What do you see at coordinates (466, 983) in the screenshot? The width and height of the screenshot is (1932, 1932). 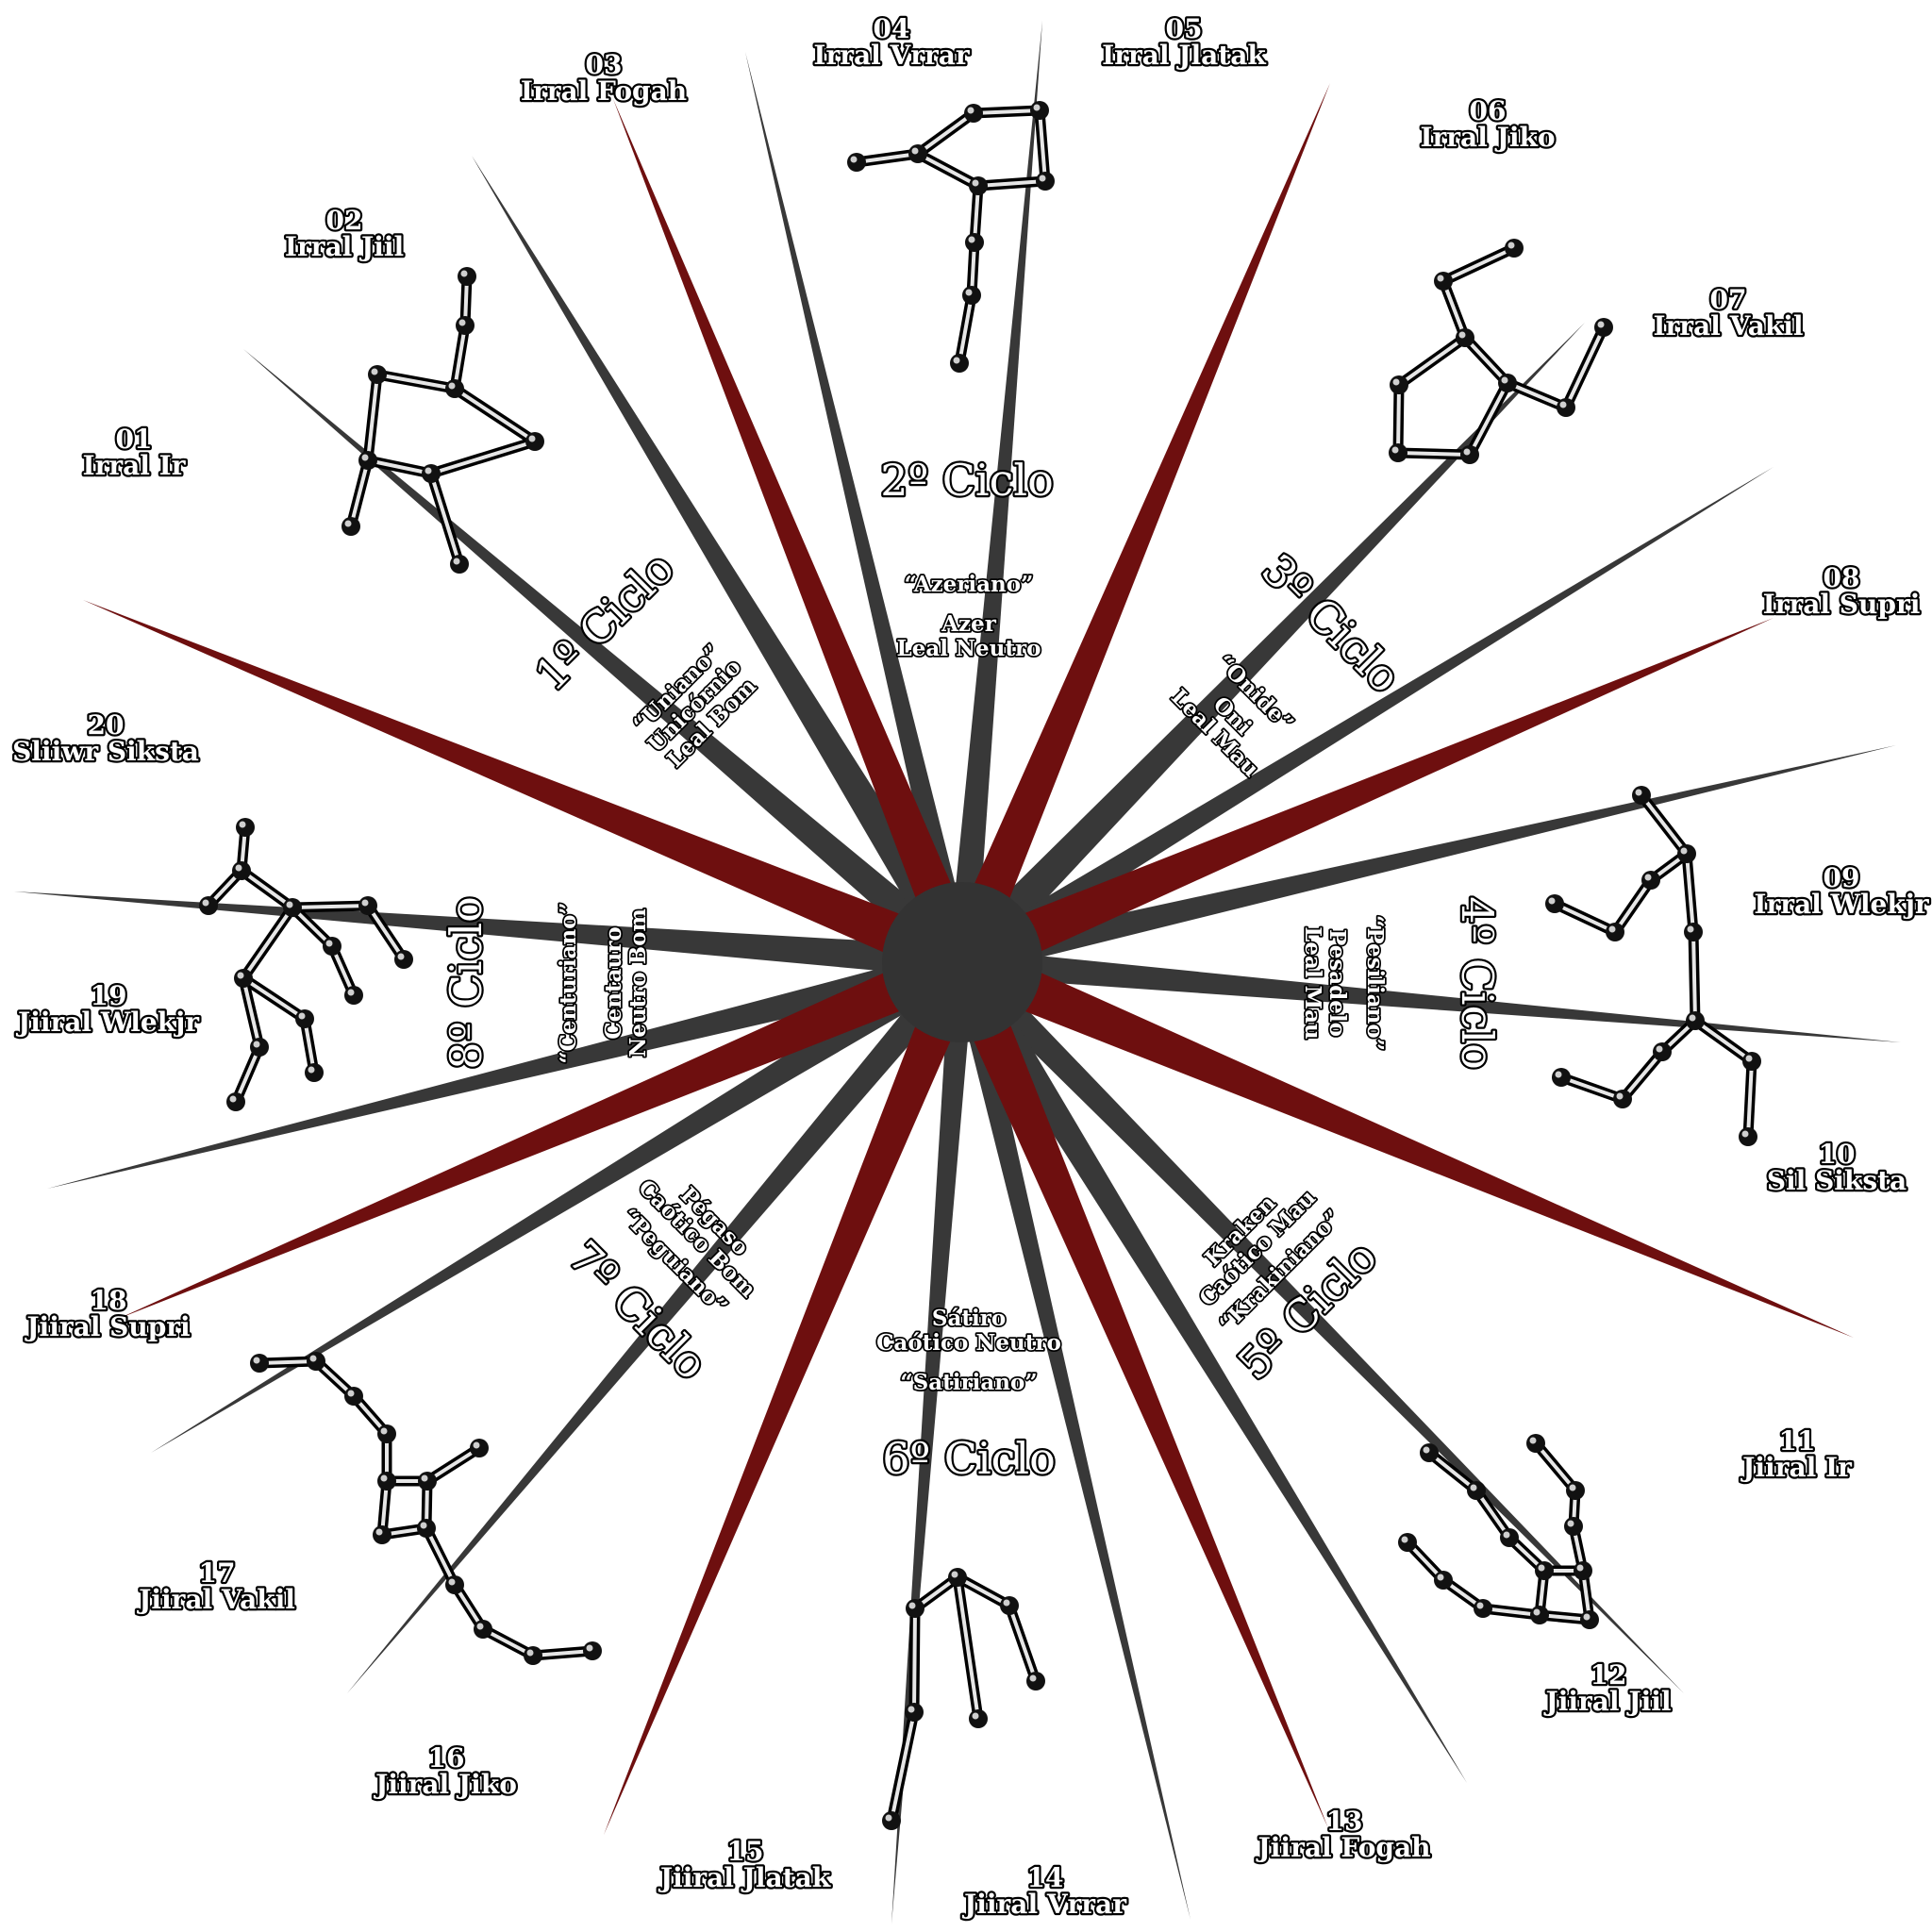 I see `cycle-8-title: 8º Ciclo` at bounding box center [466, 983].